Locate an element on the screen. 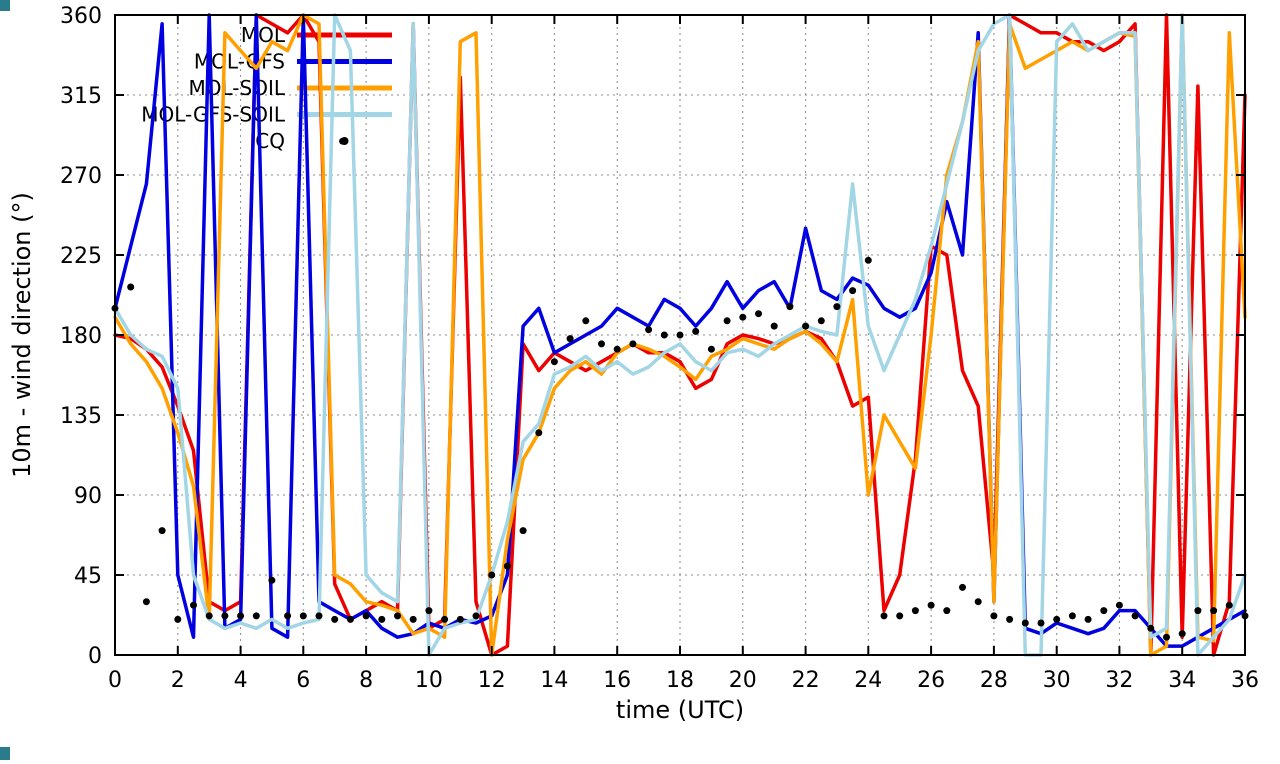 This screenshot has width=1280, height=764. x-tick-label: 28 is located at coordinates (994, 680).